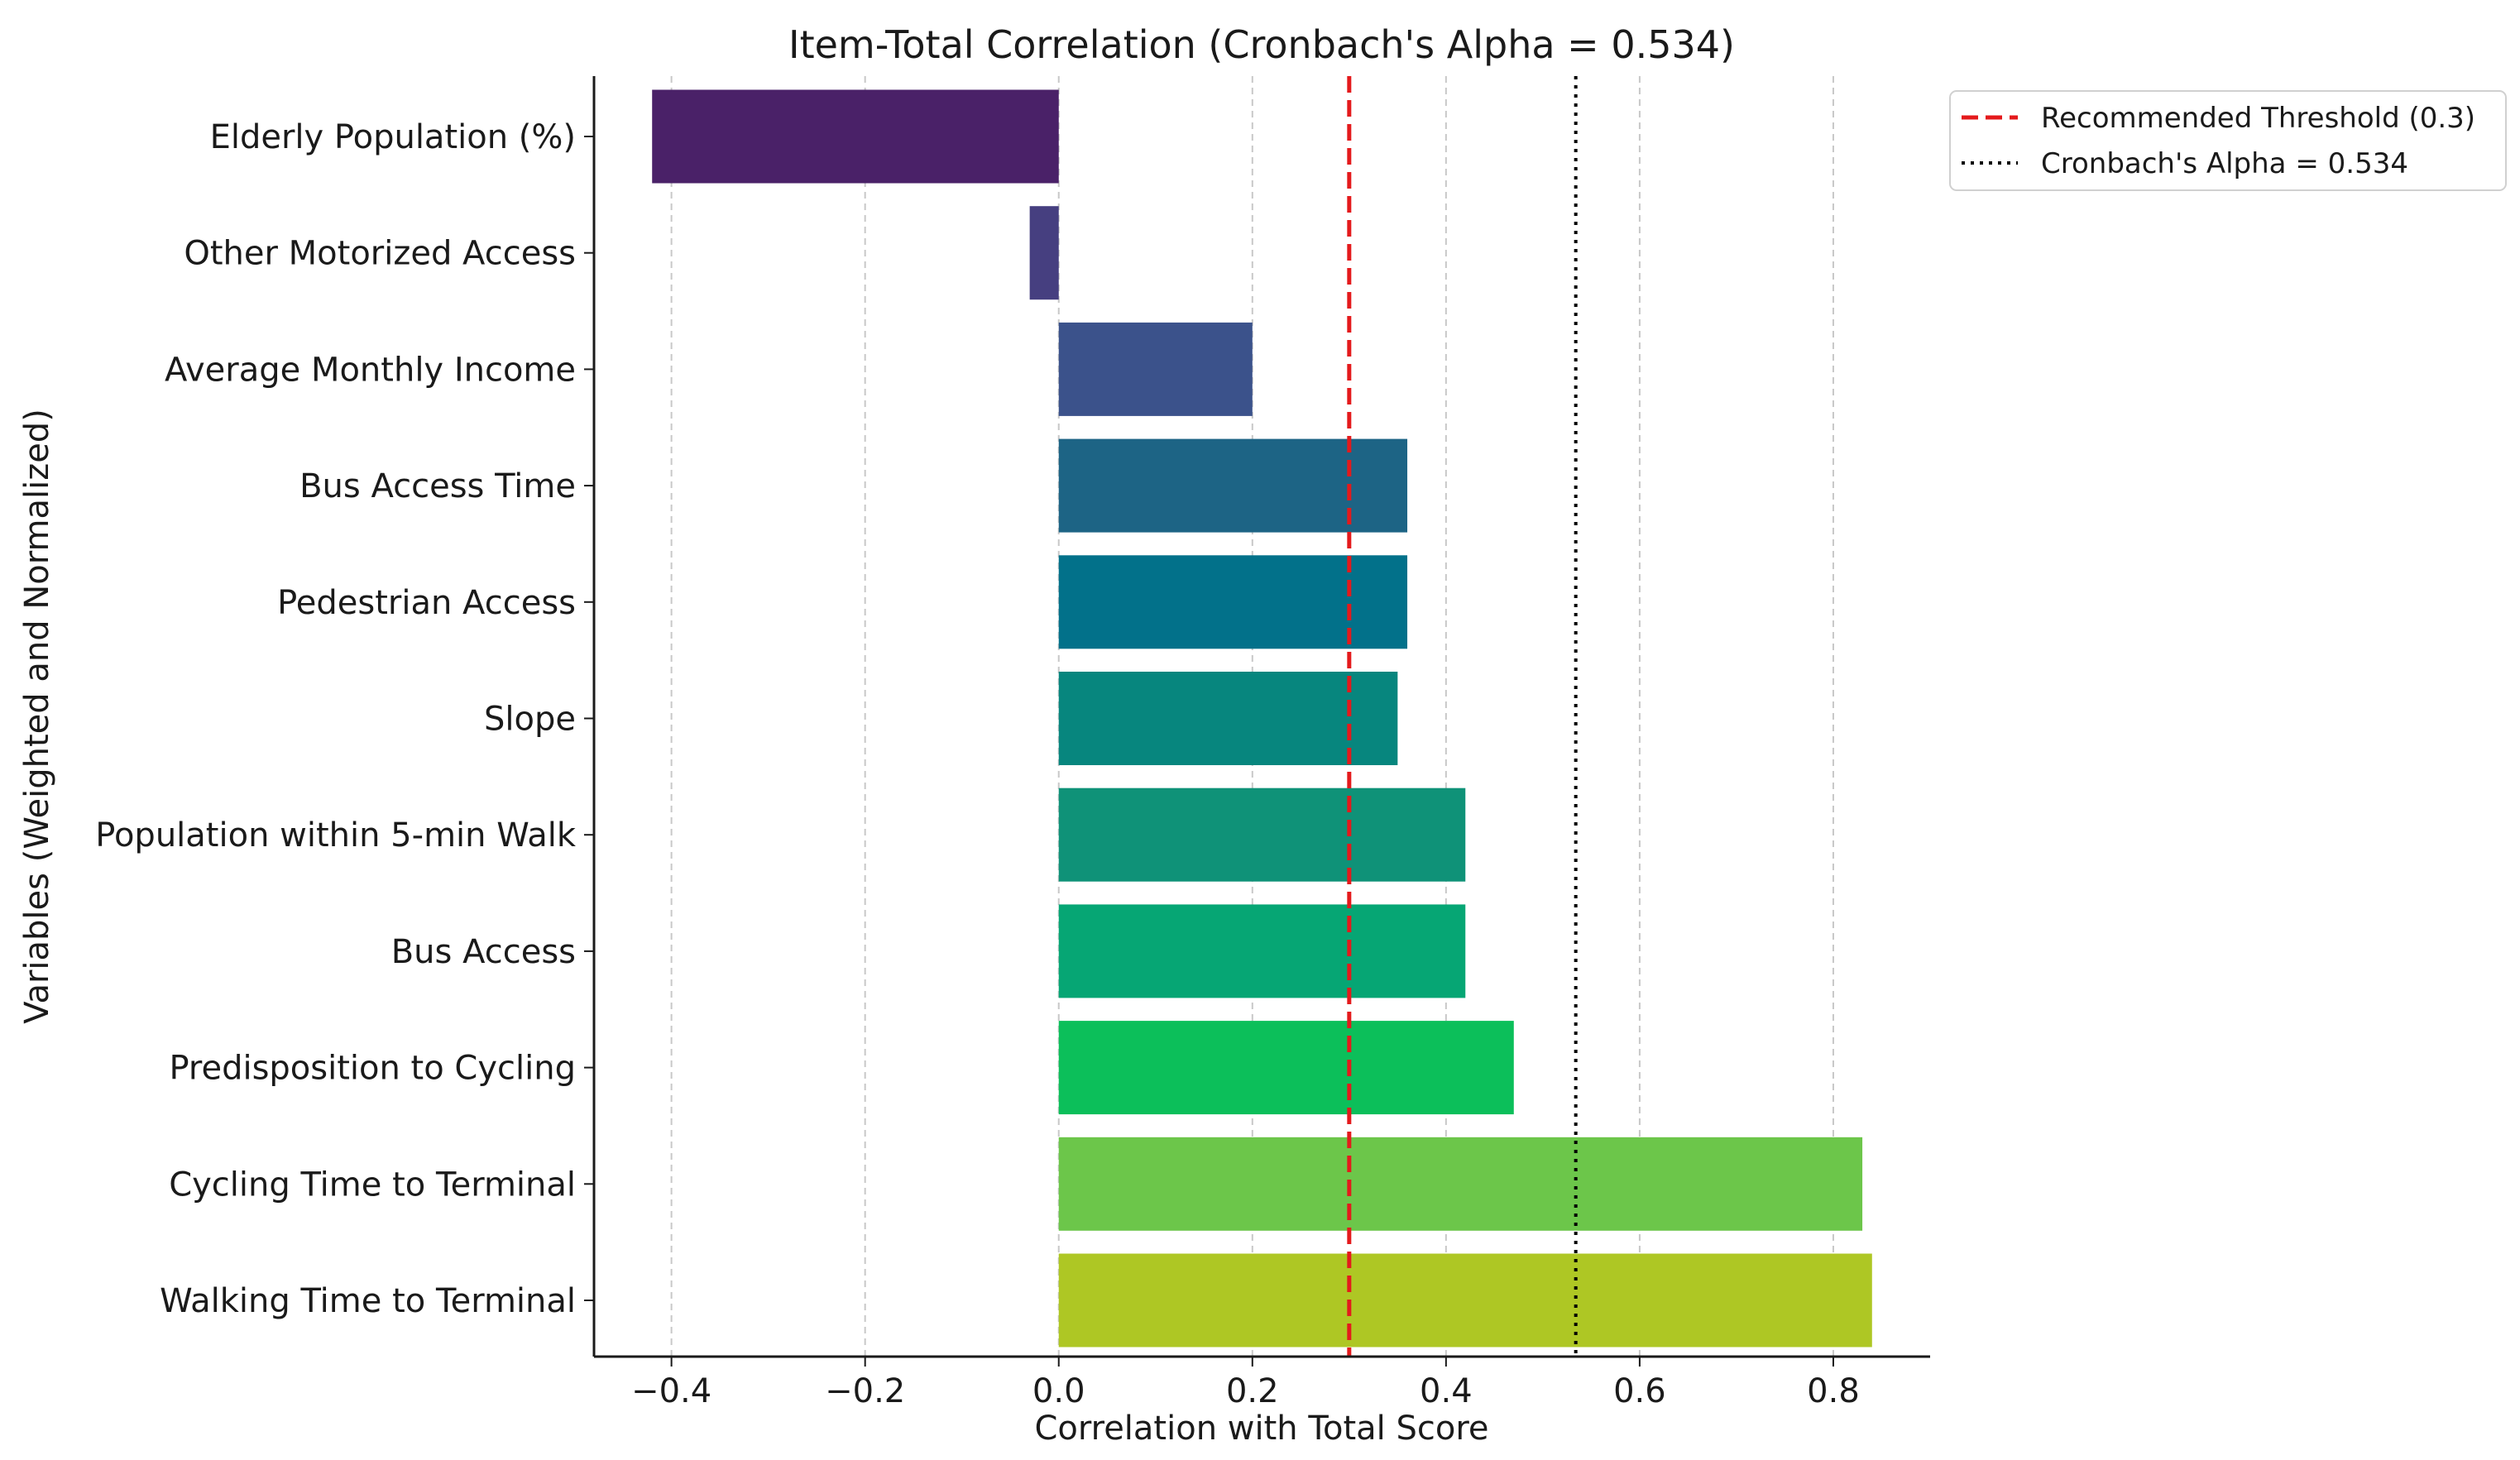  I want to click on x-tick-label: −0.4, so click(671, 1391).